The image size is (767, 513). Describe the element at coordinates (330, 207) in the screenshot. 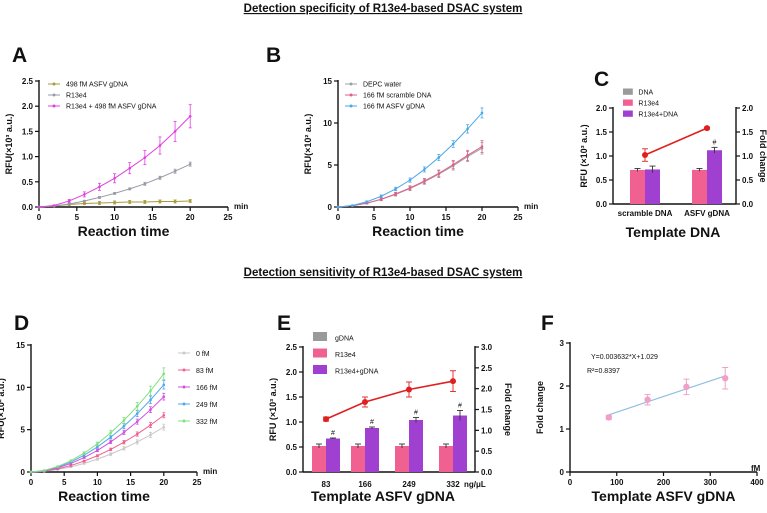

I see `y-tick-label: 0` at that location.